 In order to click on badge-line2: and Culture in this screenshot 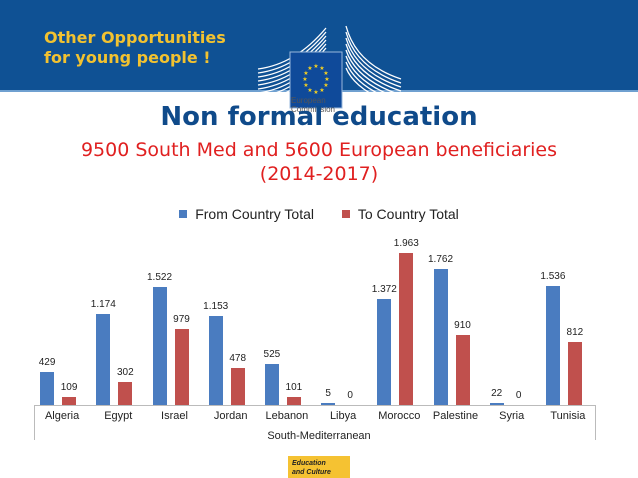, I will do `click(311, 472)`.